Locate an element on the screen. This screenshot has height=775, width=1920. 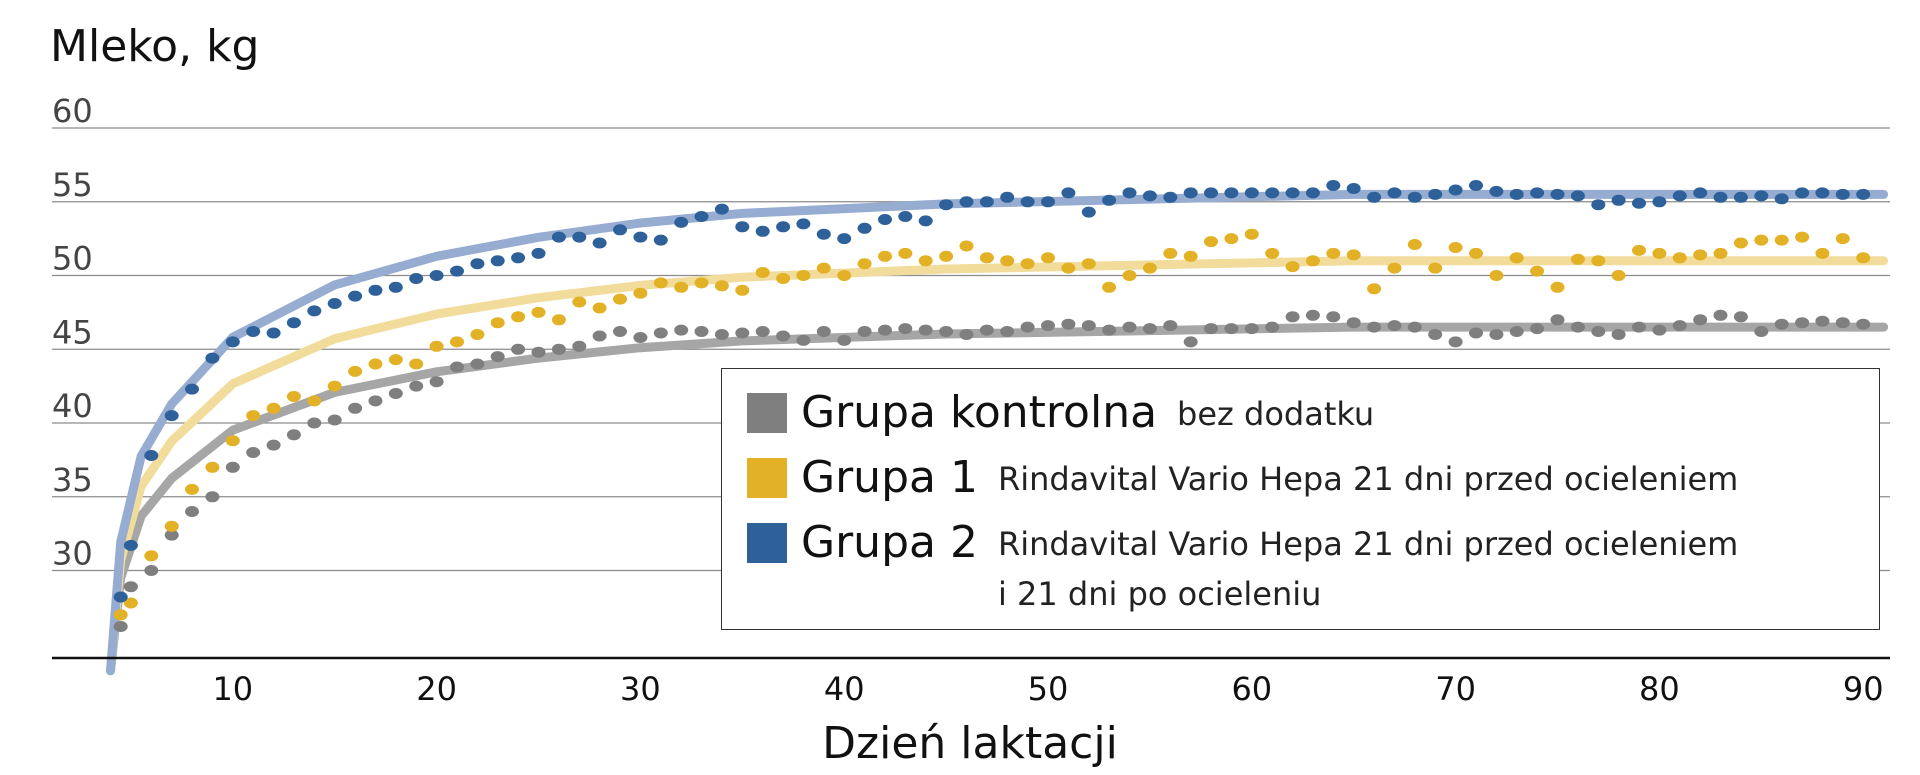
y-axis-ticks: 30 35 40 45 50 55 60 is located at coordinates (72, 332).